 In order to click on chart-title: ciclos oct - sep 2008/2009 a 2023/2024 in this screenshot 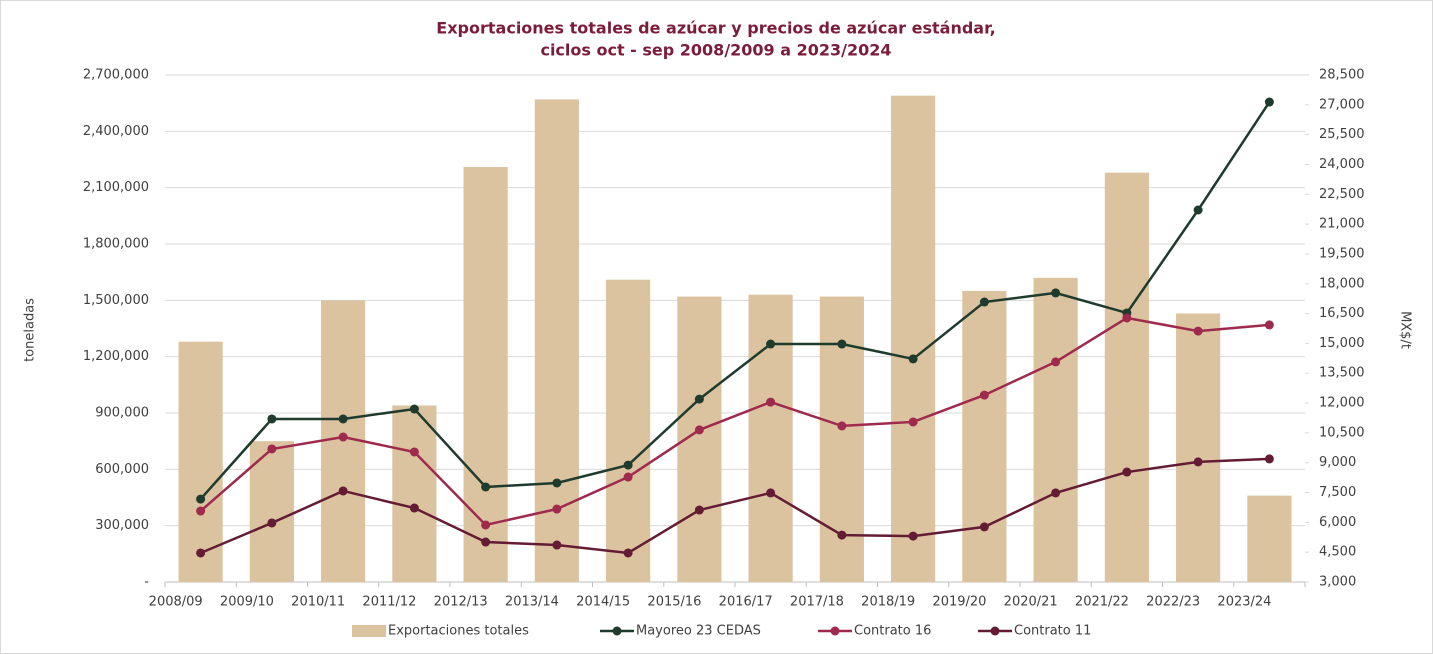, I will do `click(715, 50)`.